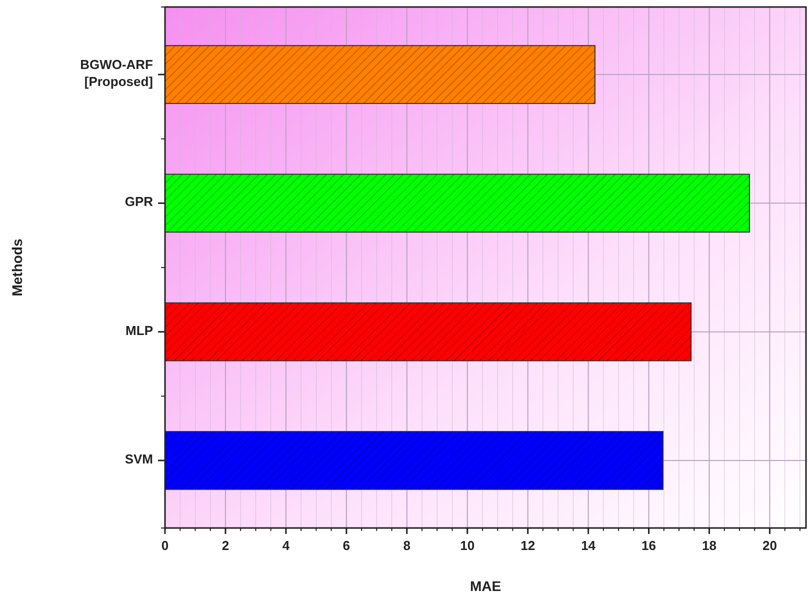  What do you see at coordinates (346, 545) in the screenshot?
I see `x-tick-label: 6` at bounding box center [346, 545].